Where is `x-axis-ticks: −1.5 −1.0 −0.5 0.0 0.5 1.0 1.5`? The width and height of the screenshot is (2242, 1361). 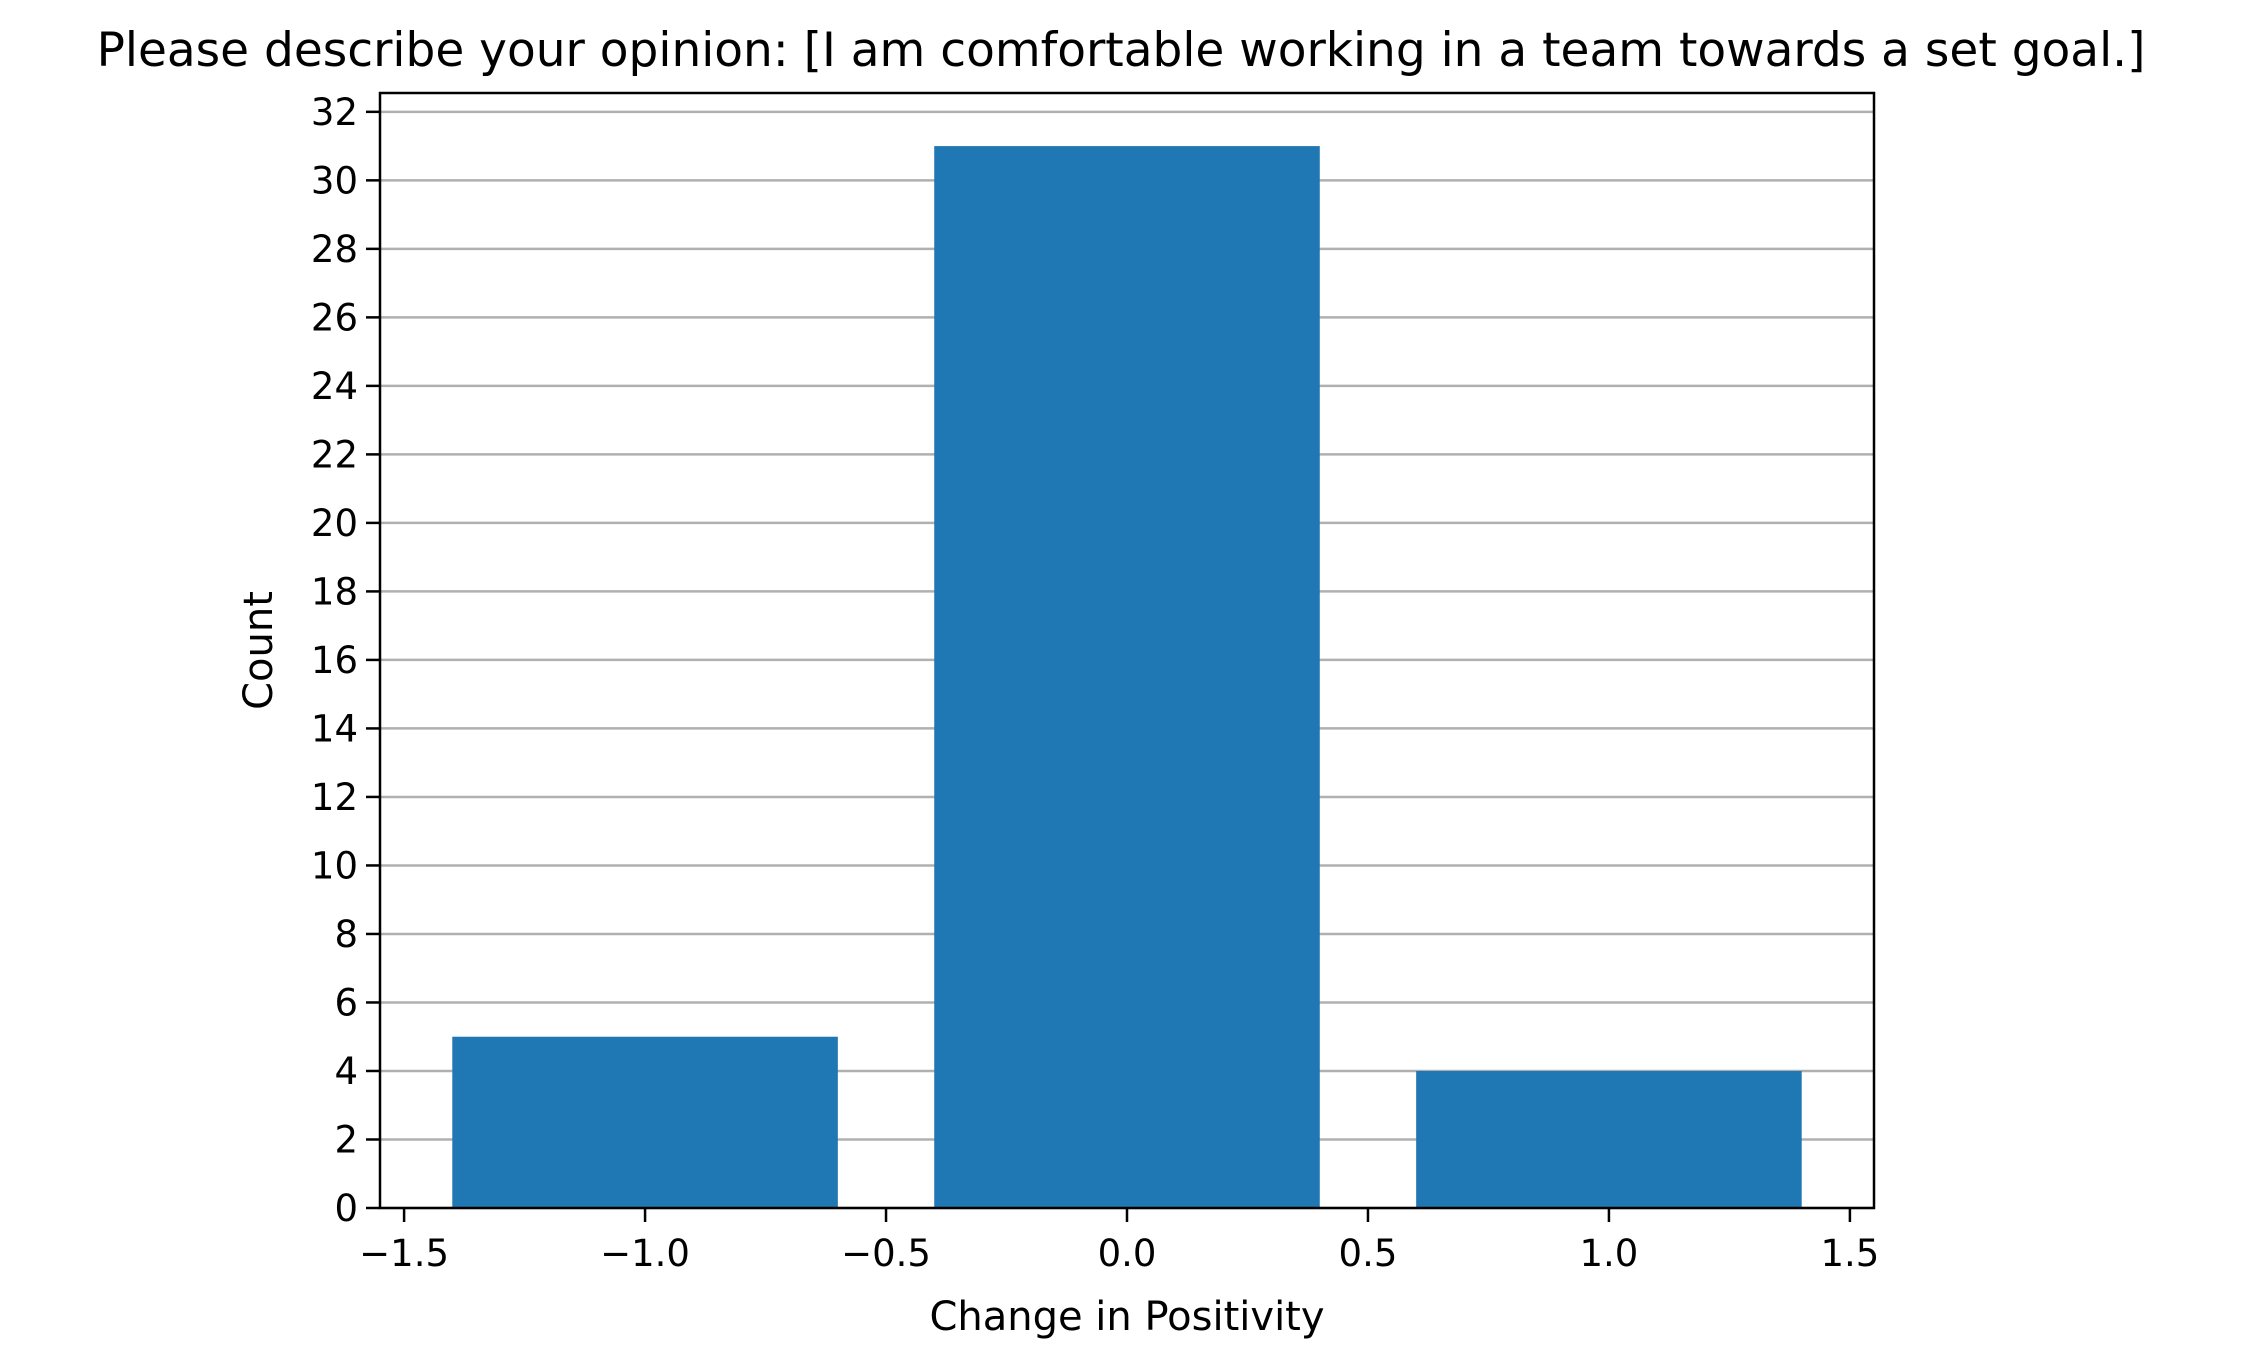
x-axis-ticks: −1.5 −1.0 −0.5 0.0 0.5 1.0 1.5 is located at coordinates (1119, 1241).